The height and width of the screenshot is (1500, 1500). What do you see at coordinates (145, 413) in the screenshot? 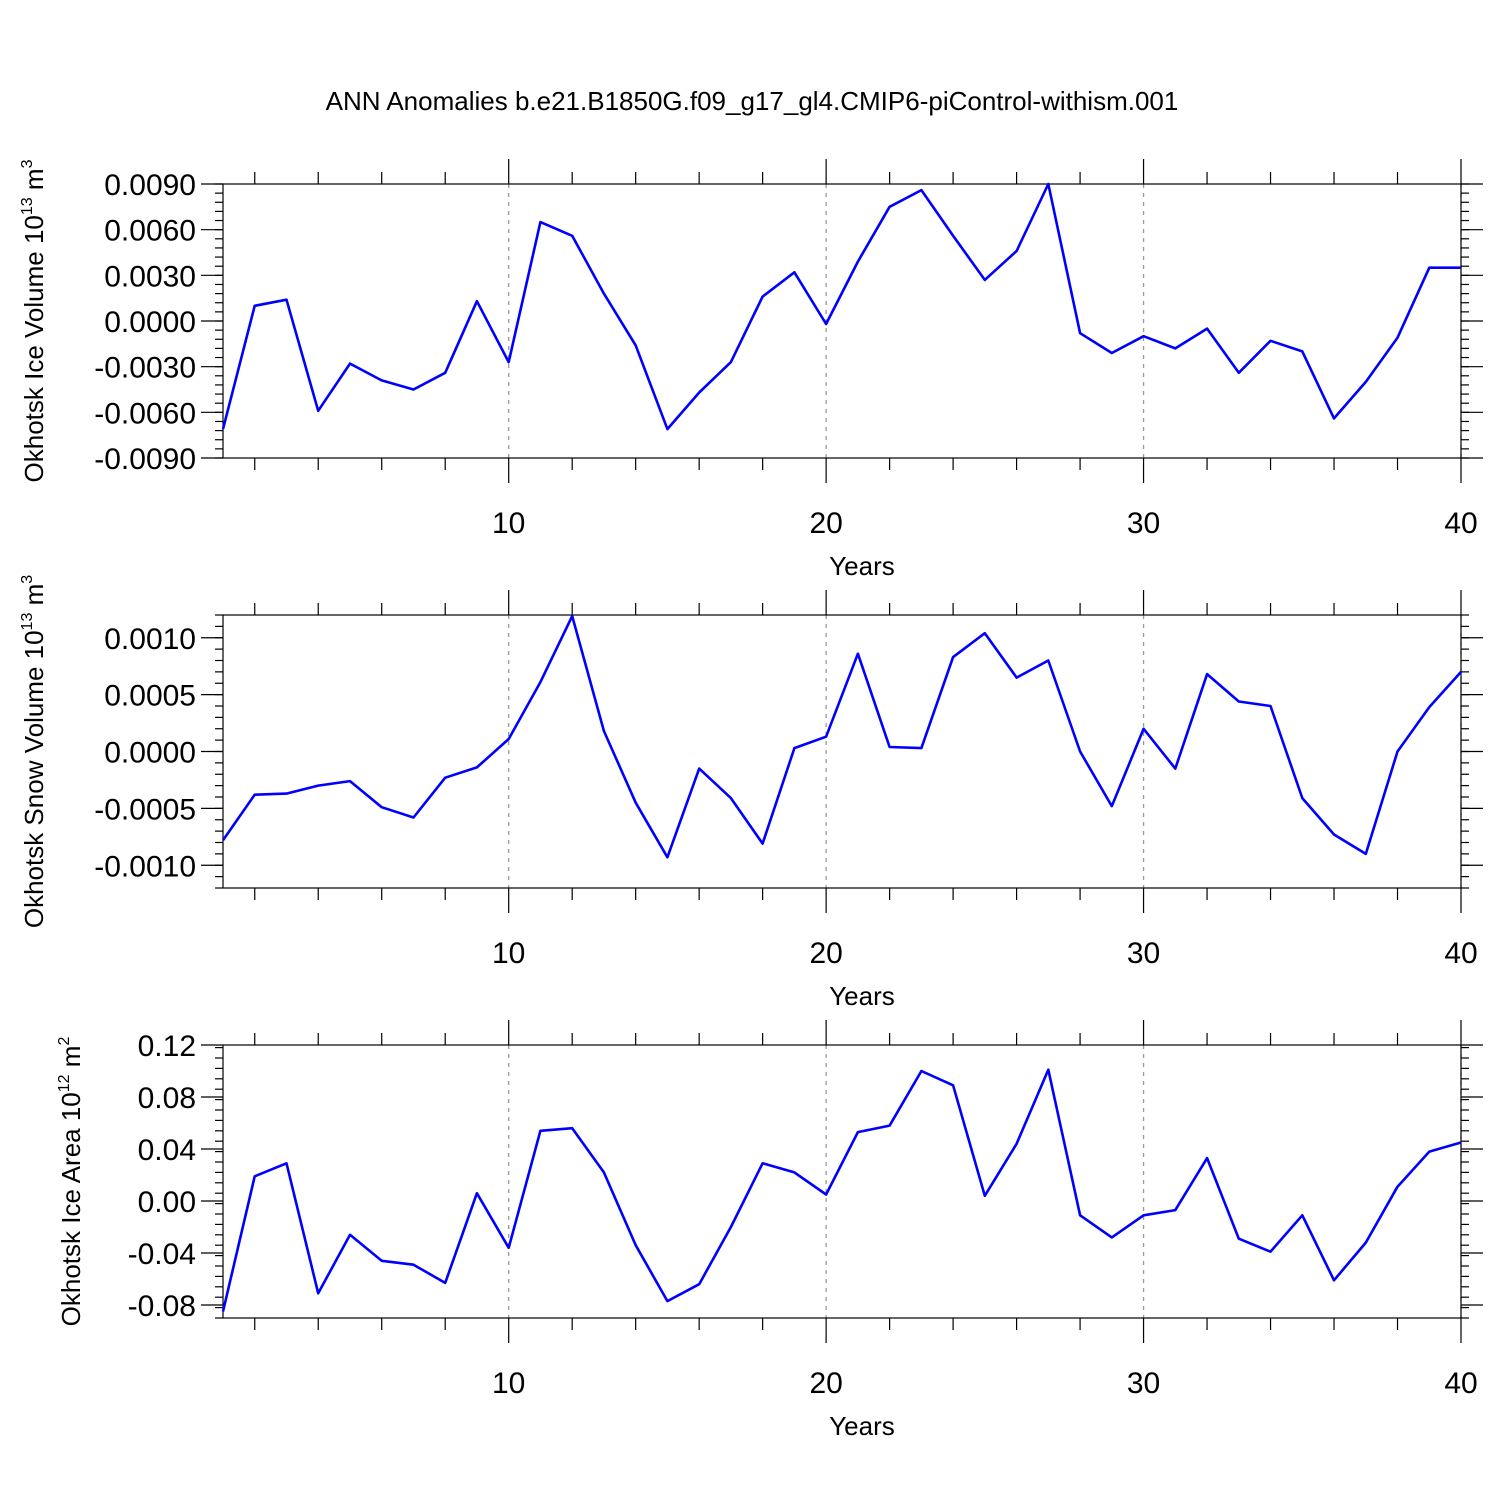
I see `y-tick-label: -0.0060` at bounding box center [145, 413].